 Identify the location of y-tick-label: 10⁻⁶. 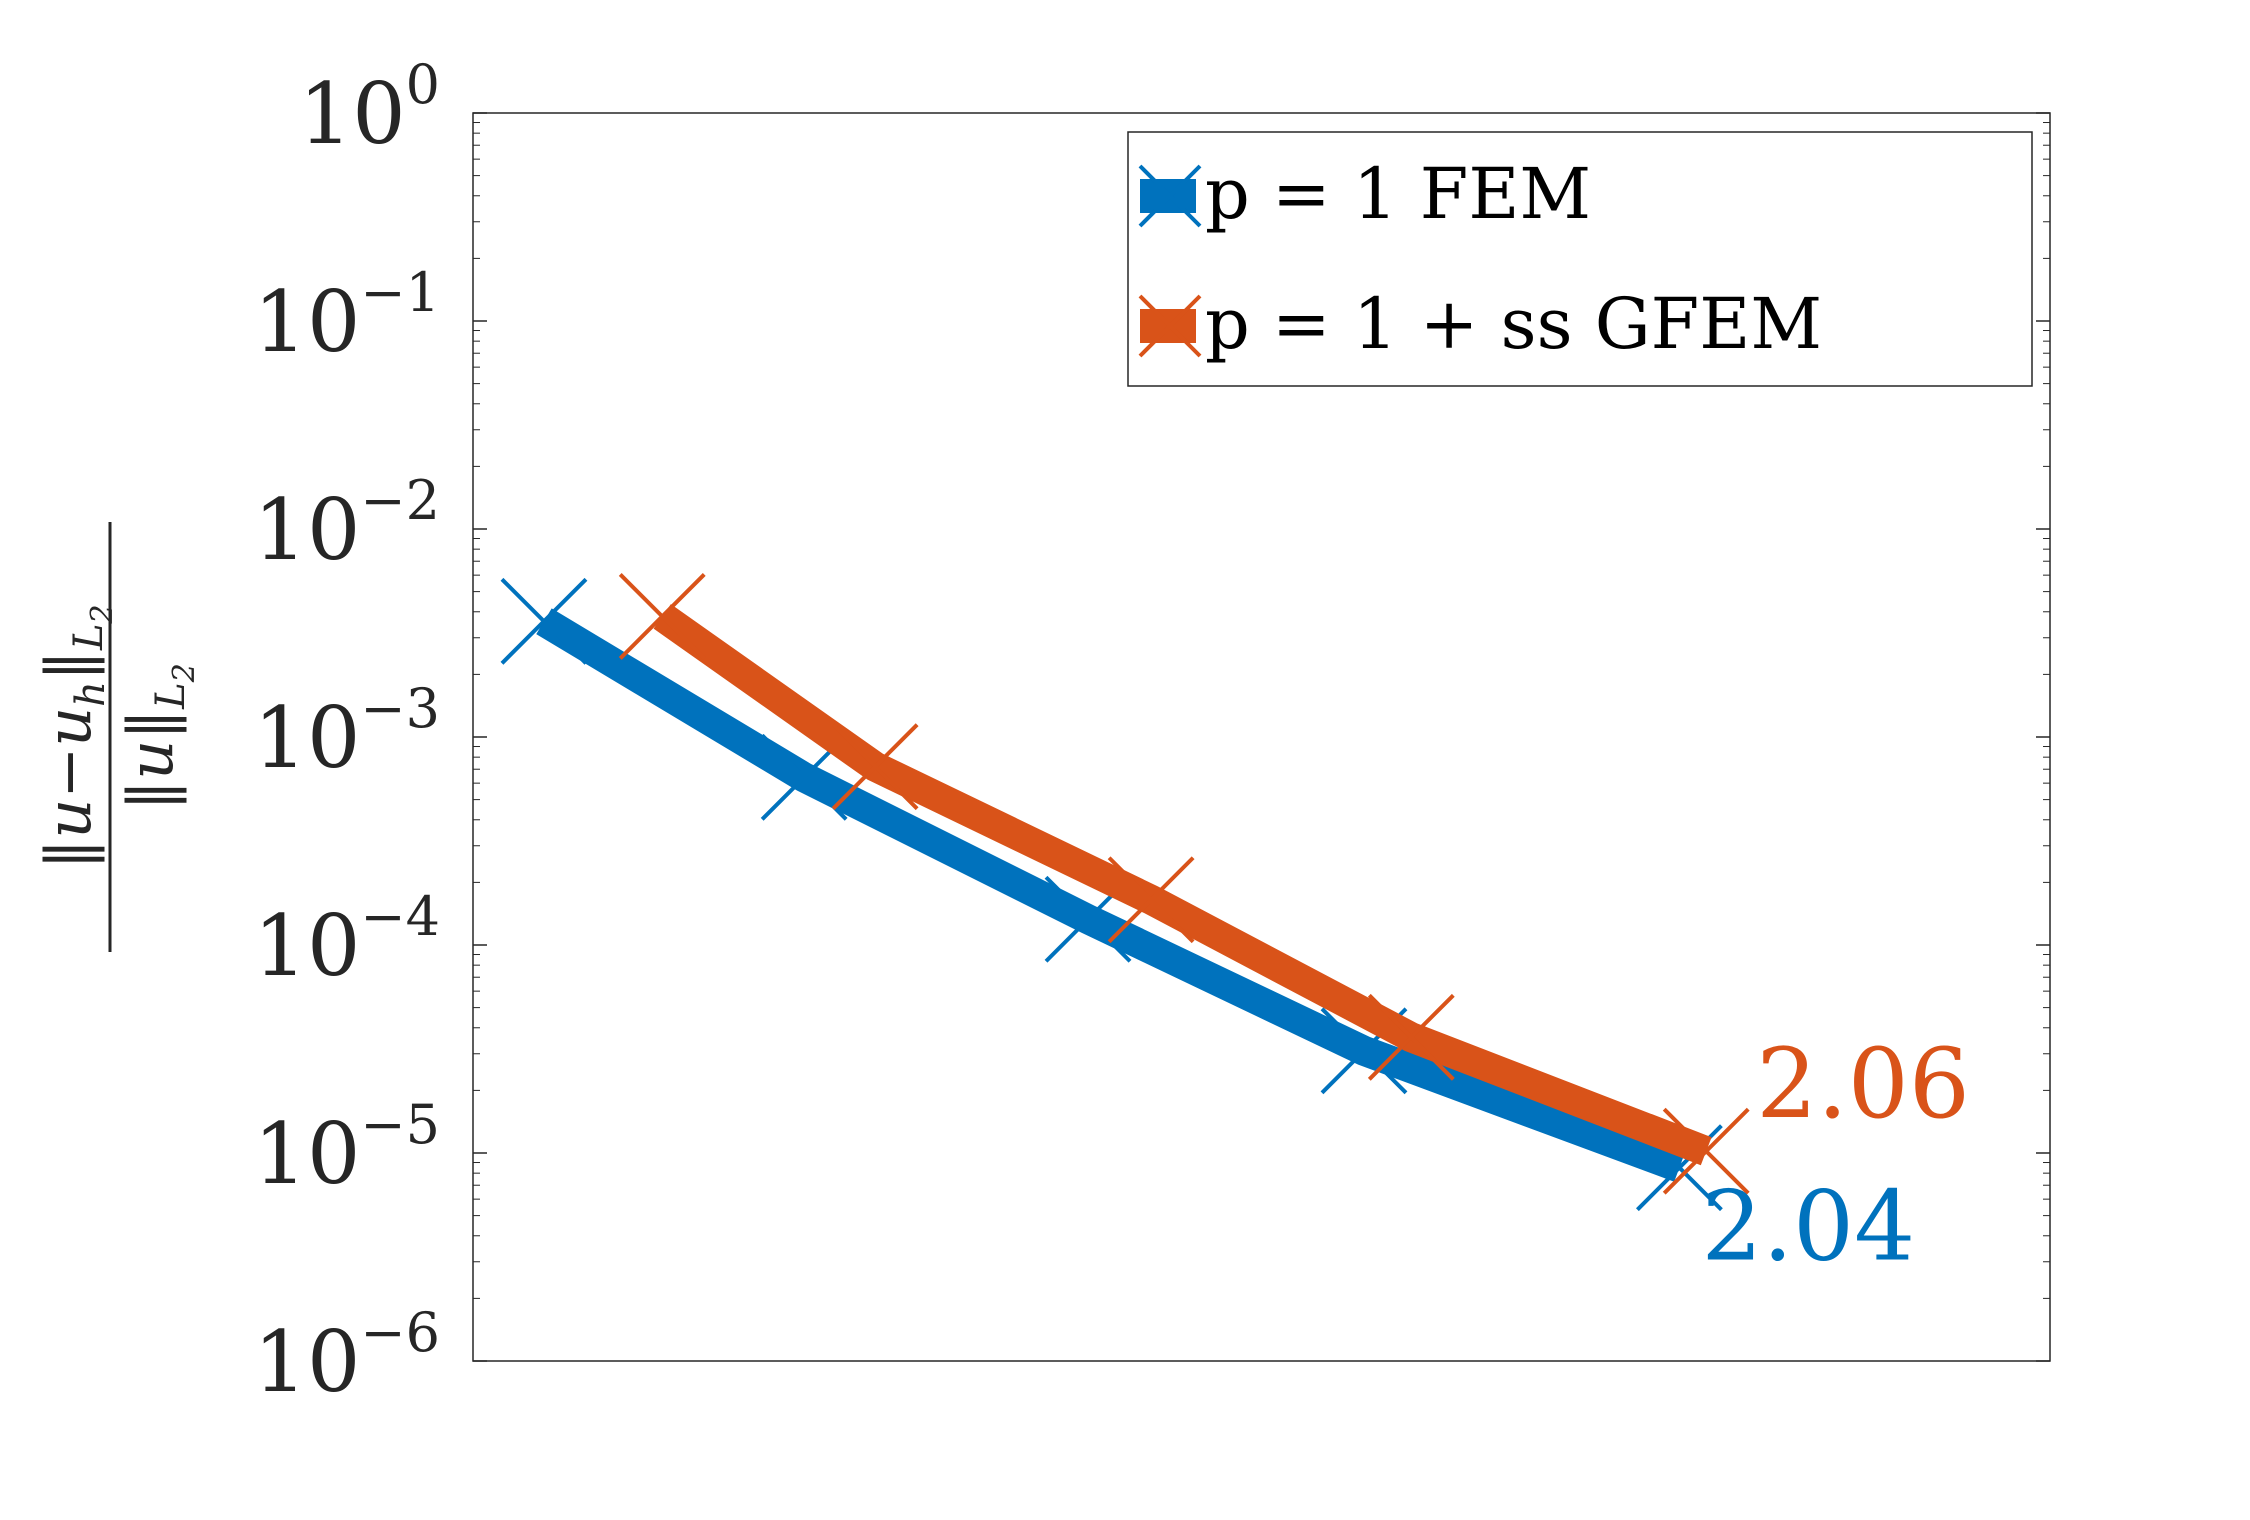
(347, 1356).